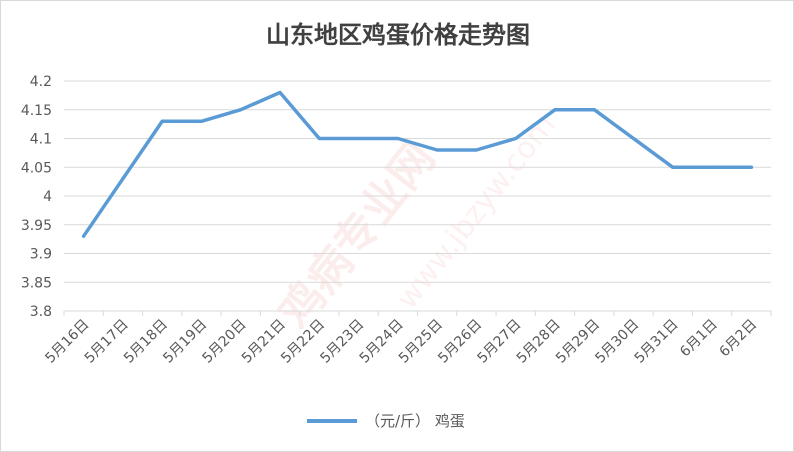 This screenshot has height=452, width=794. What do you see at coordinates (41, 82) in the screenshot?
I see `y-tick-label: 4.2` at bounding box center [41, 82].